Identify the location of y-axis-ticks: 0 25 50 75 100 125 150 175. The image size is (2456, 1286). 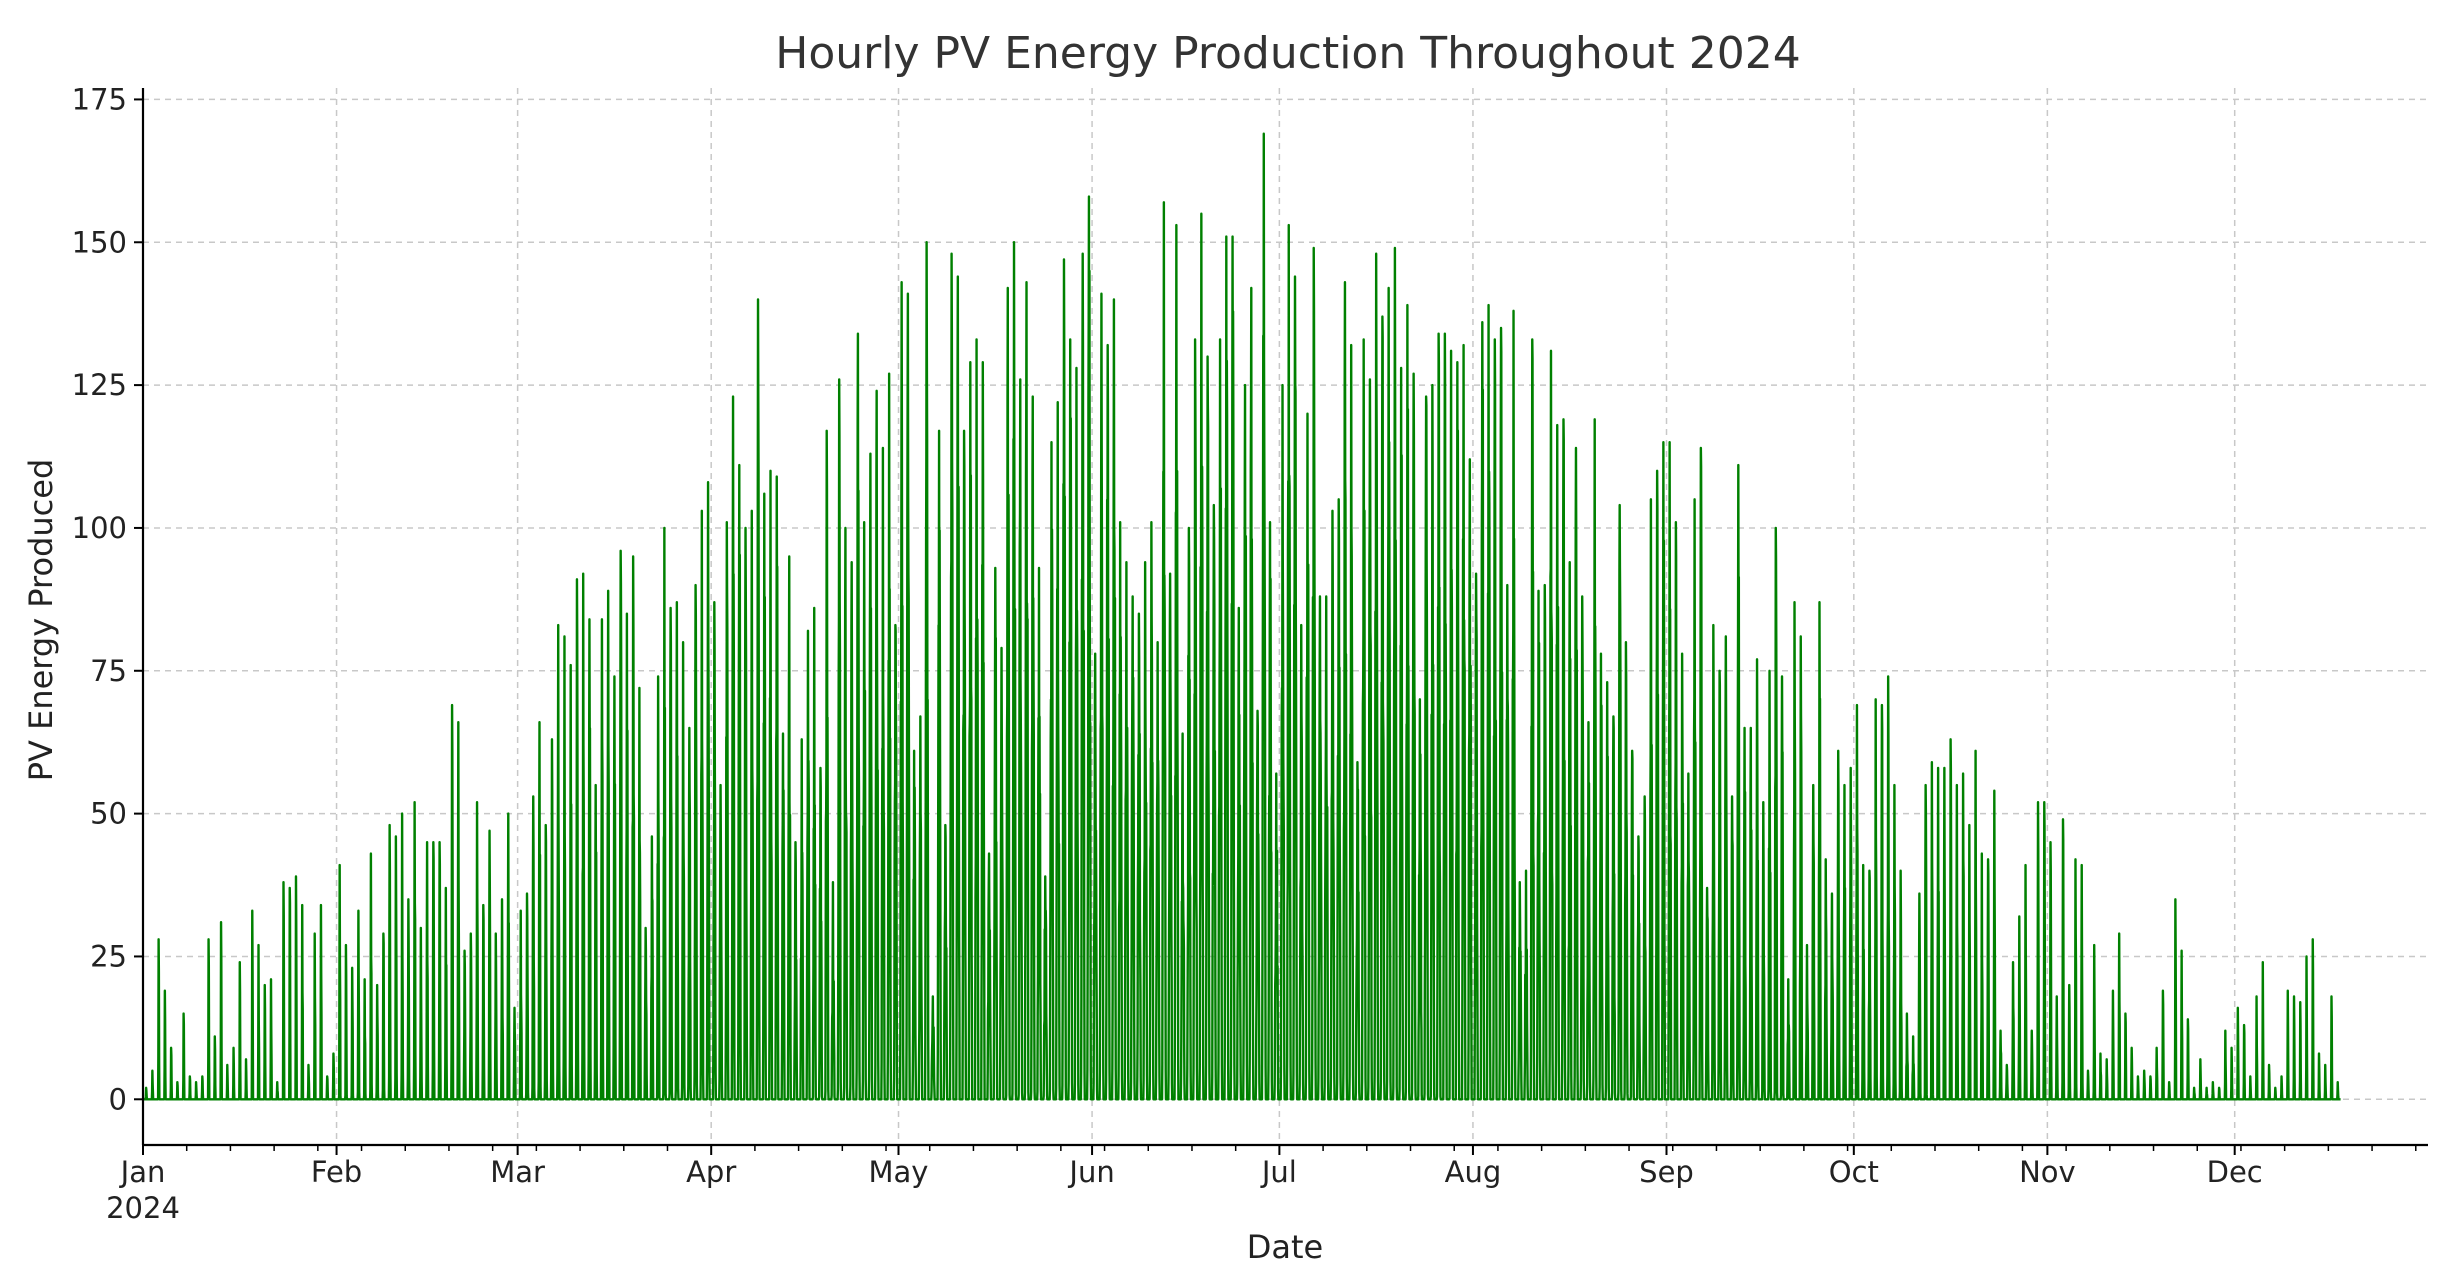
(107, 599).